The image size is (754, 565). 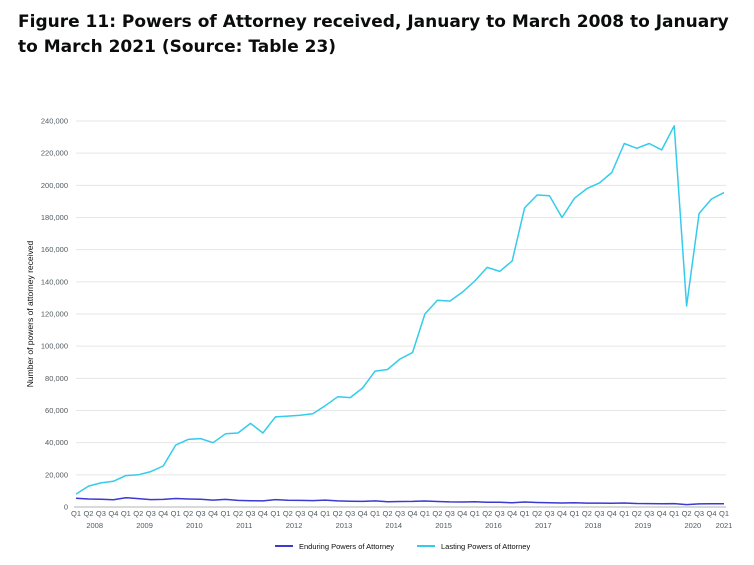 What do you see at coordinates (94, 525) in the screenshot?
I see `x-year-label: 2008` at bounding box center [94, 525].